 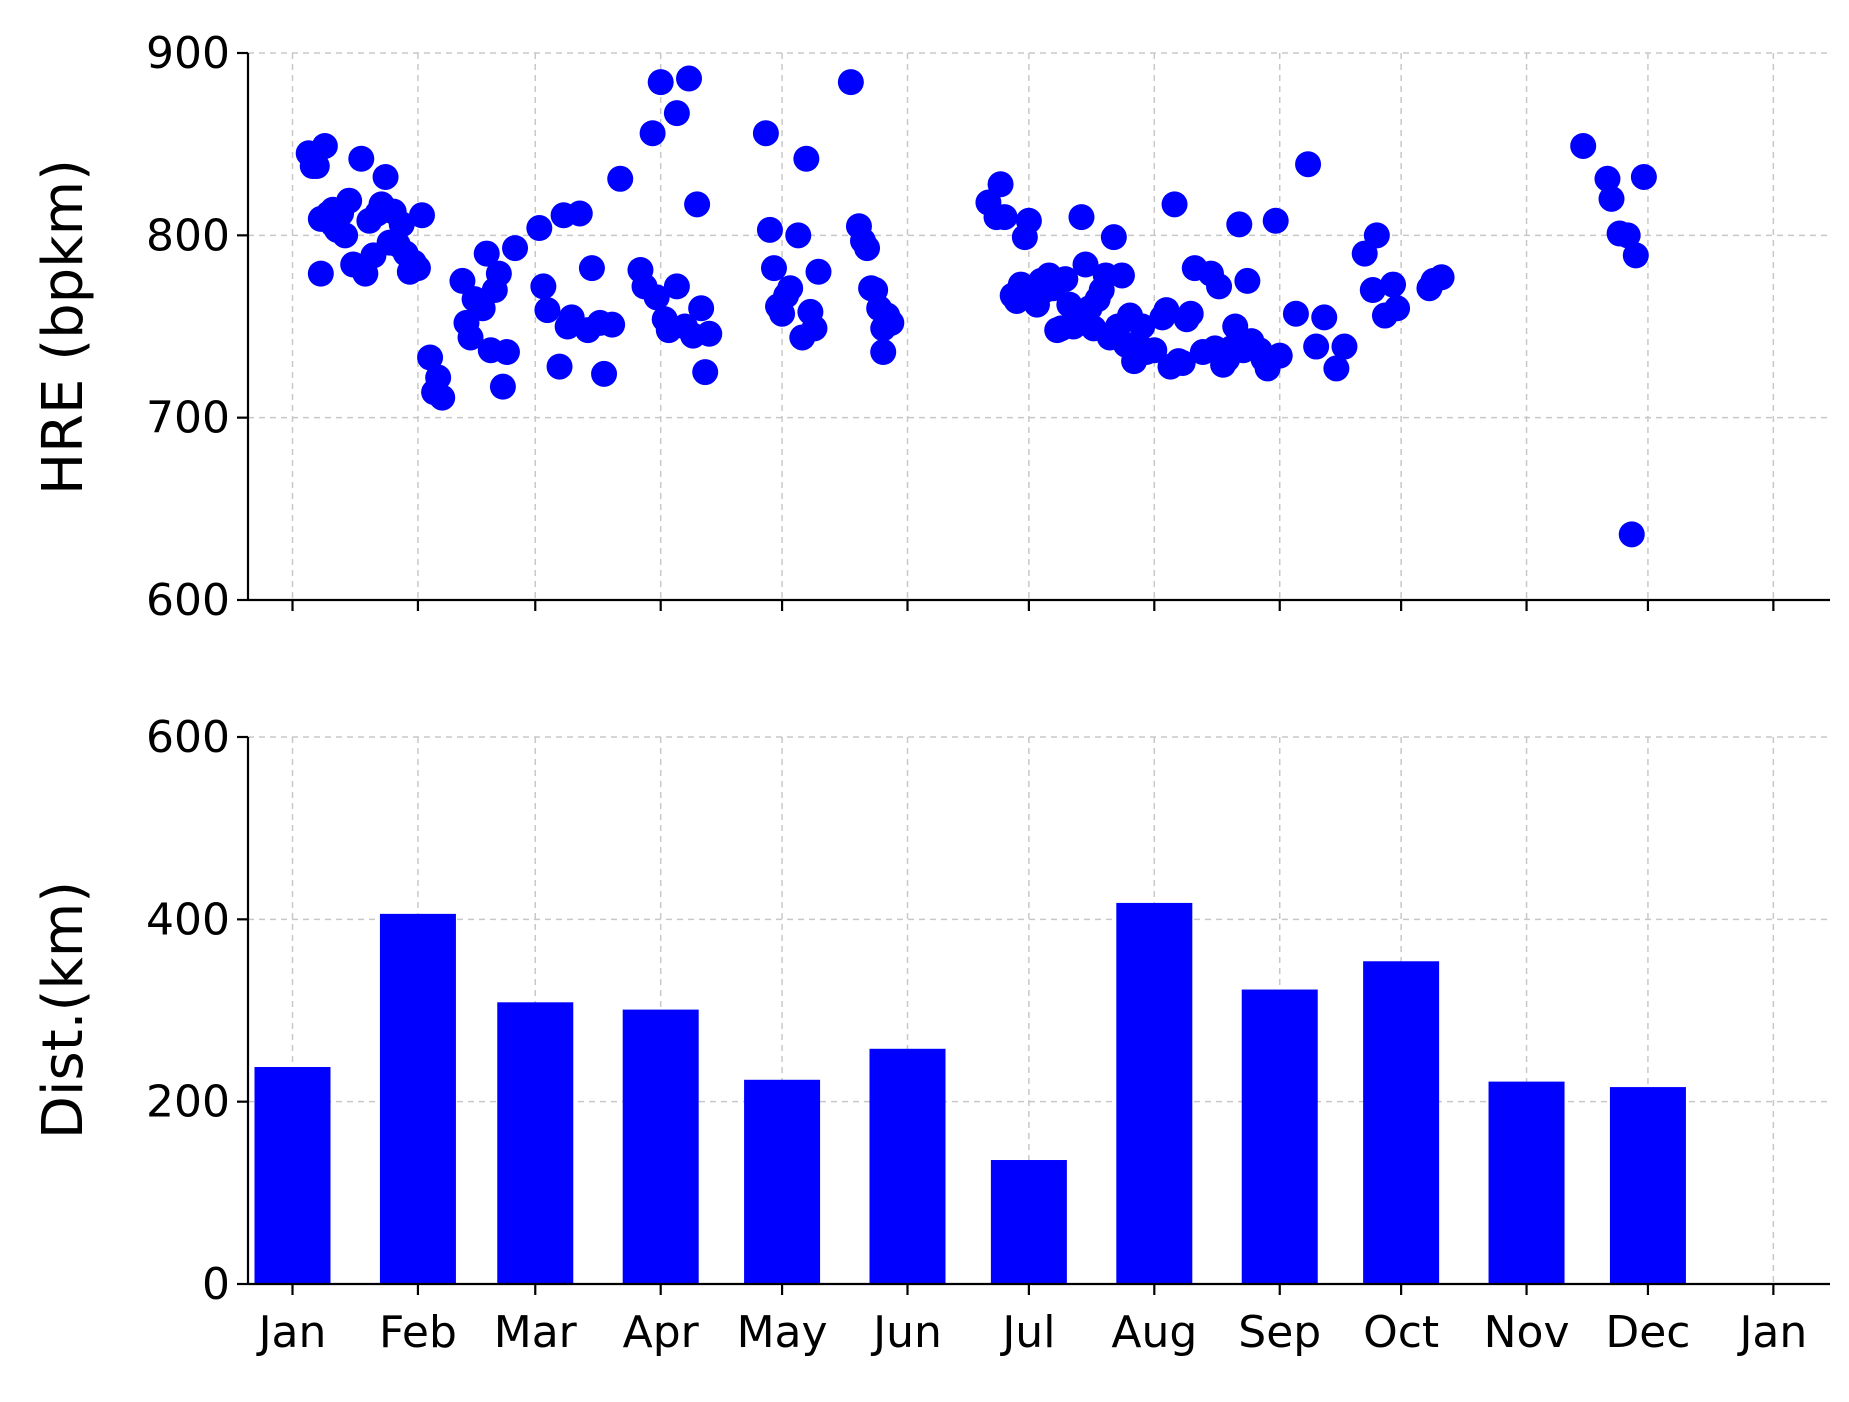 What do you see at coordinates (188, 919) in the screenshot?
I see `y-tick-label: 400` at bounding box center [188, 919].